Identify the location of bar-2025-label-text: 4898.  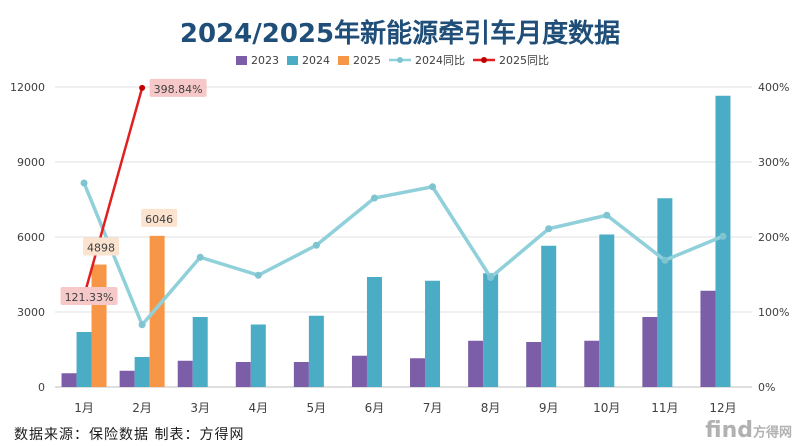
(101, 248).